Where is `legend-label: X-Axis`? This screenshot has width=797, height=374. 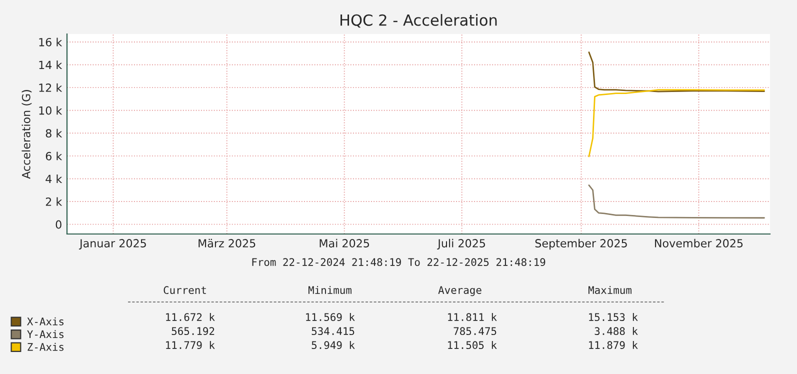 legend-label: X-Axis is located at coordinates (45, 321).